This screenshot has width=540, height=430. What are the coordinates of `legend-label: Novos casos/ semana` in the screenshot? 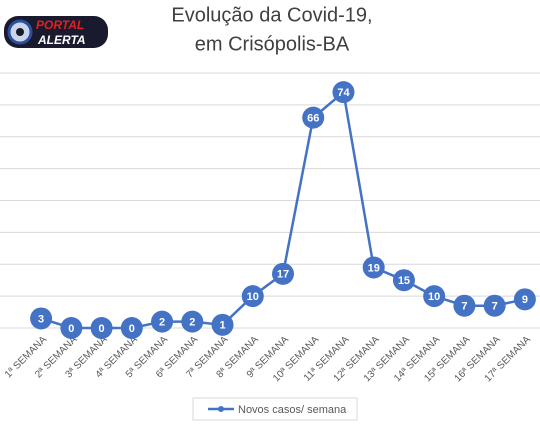 It's located at (292, 410).